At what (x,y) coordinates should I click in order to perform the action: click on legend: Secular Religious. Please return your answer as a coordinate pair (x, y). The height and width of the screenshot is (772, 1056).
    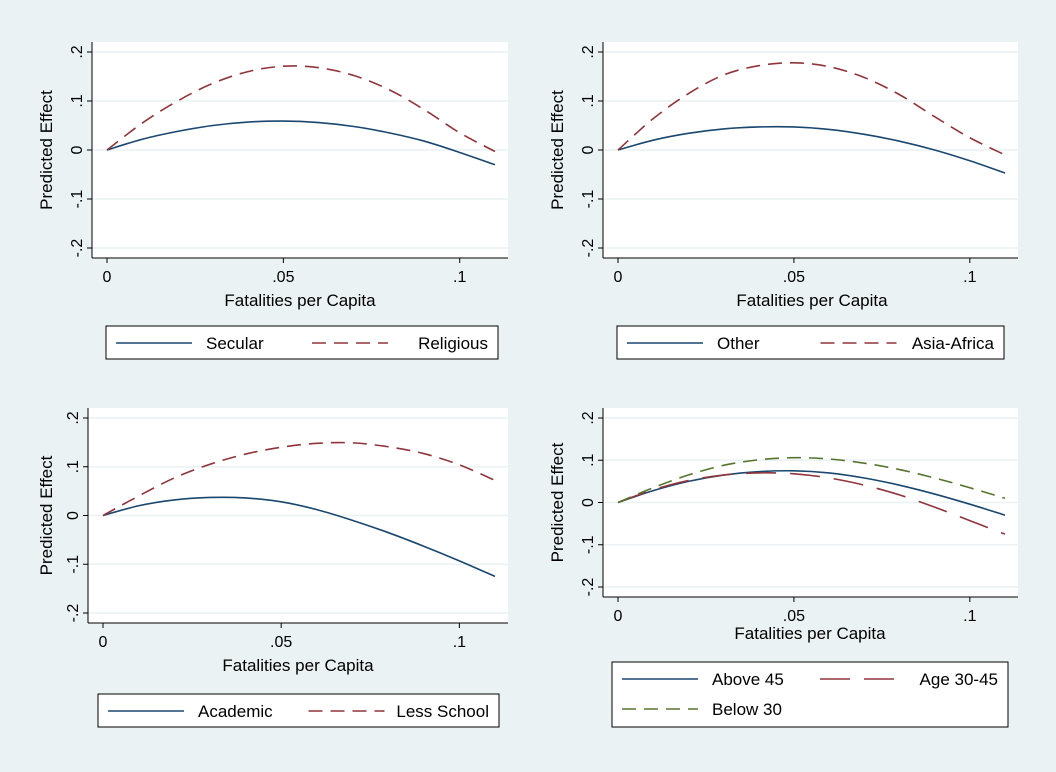
    Looking at the image, I should click on (302, 342).